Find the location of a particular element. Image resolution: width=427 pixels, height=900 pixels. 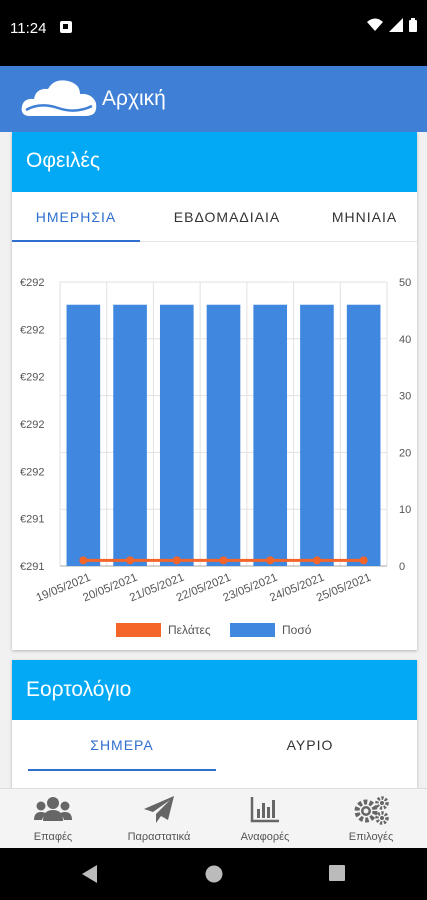

recents-icon is located at coordinates (337, 873).